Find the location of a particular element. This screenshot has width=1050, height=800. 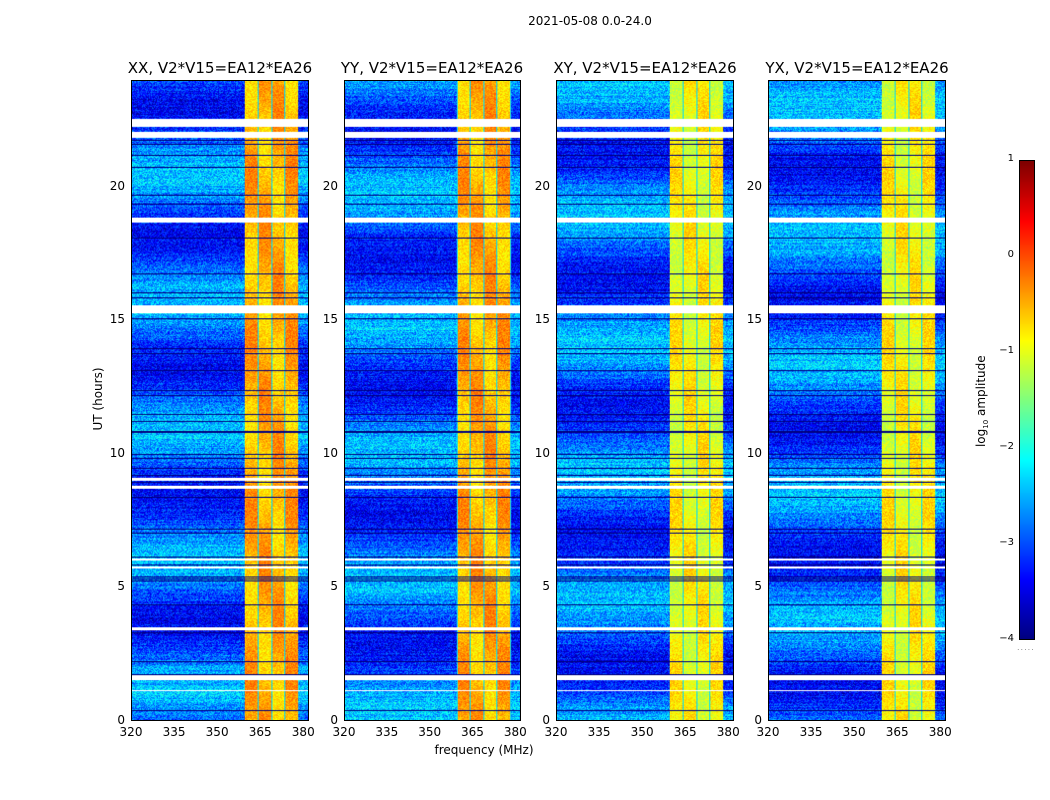

panel-title-yy: YY, V2*V15=EA12*EA26 is located at coordinates (432, 68).